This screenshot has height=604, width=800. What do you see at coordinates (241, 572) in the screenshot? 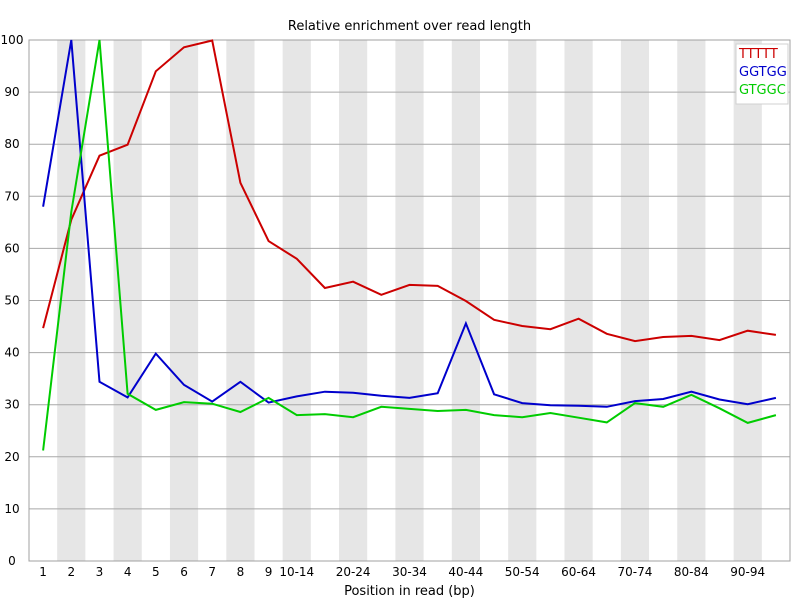
I see `x-tick-label: 8` at bounding box center [241, 572].